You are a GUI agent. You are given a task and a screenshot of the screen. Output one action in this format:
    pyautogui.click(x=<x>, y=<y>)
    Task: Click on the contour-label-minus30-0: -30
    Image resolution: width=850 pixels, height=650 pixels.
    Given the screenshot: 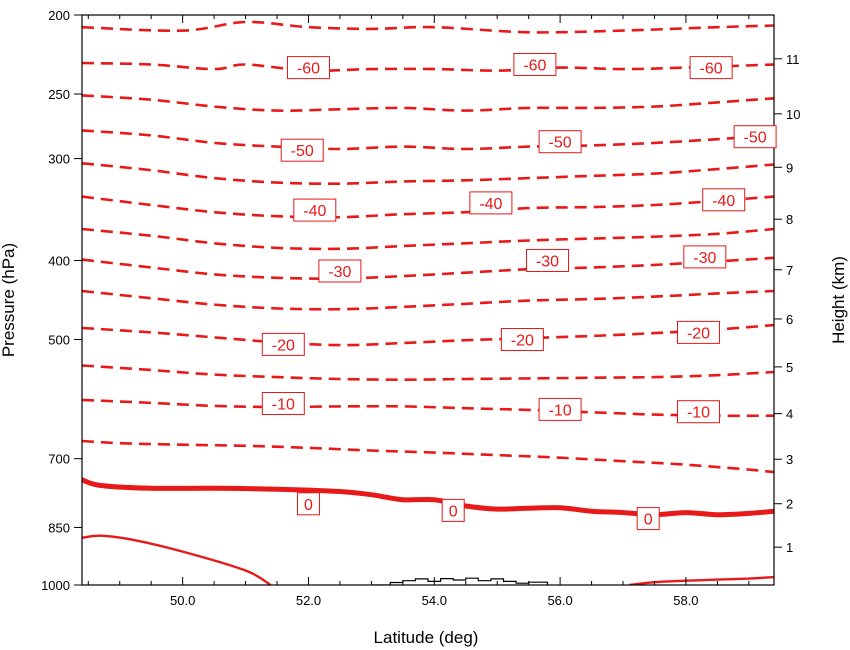 What is the action you would take?
    pyautogui.click(x=340, y=271)
    